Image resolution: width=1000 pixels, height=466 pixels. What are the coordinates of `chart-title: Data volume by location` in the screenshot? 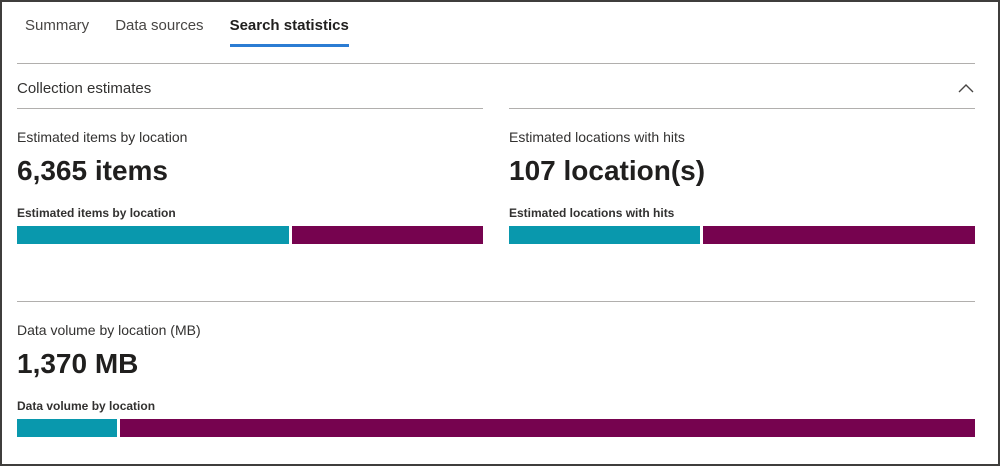 It's located at (86, 406).